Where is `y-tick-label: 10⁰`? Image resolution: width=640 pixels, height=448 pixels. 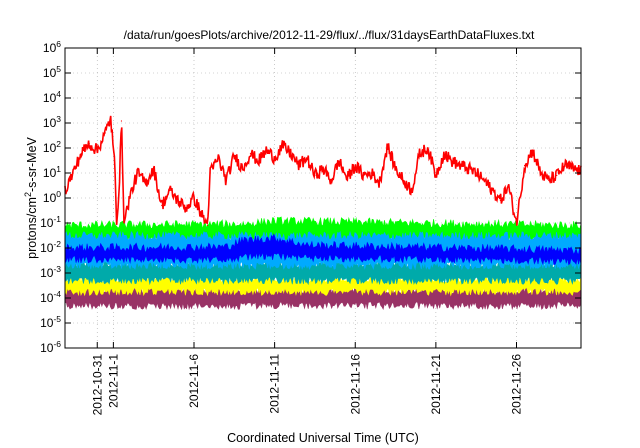 y-tick-label: 10⁰ is located at coordinates (52, 197).